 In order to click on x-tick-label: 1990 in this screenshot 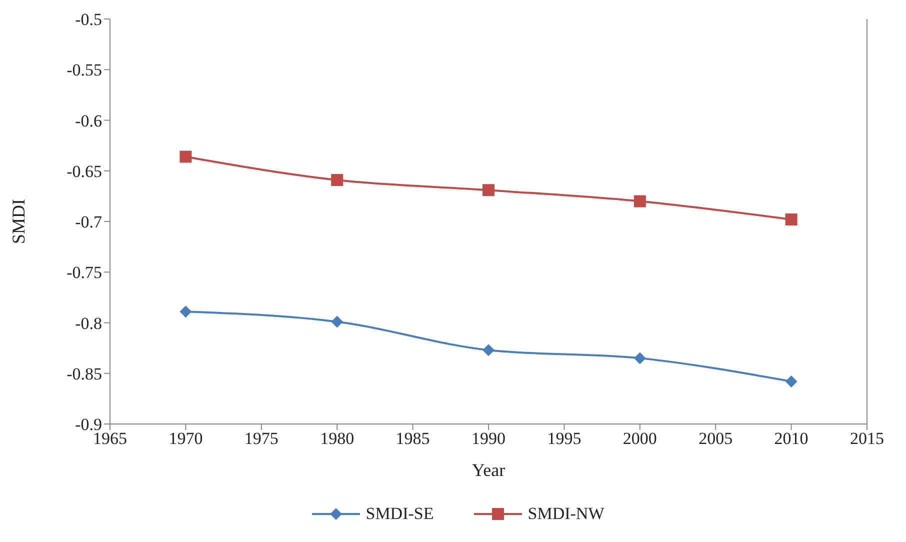, I will do `click(489, 438)`.